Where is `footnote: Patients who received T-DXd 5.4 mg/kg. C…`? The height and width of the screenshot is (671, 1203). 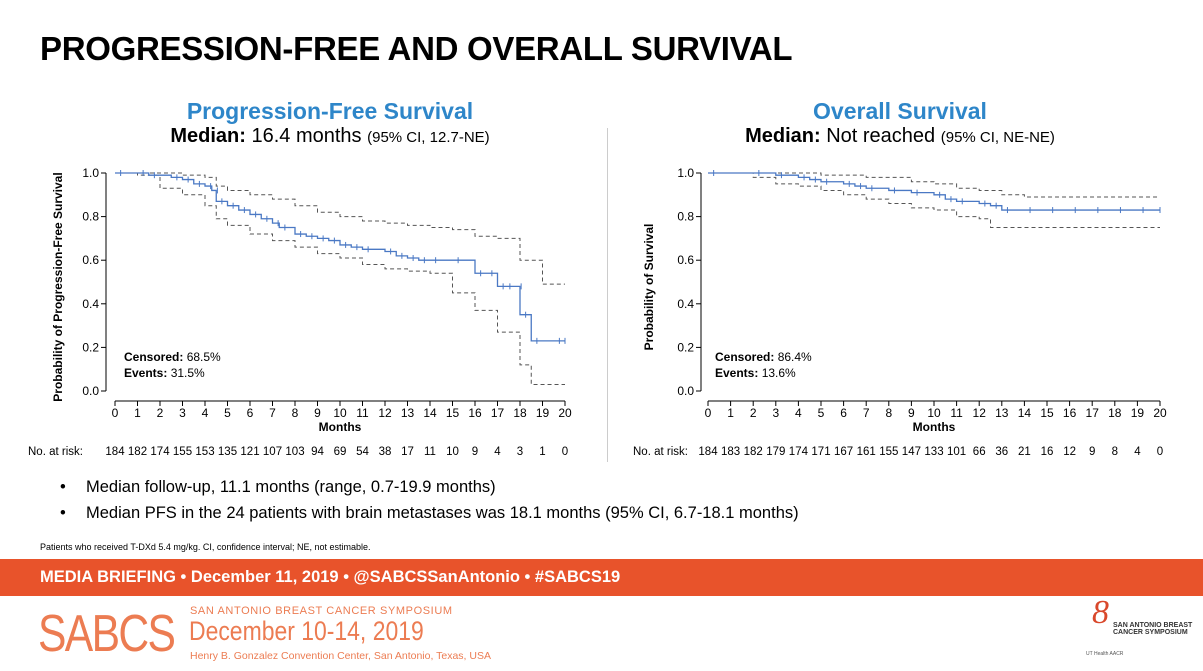
footnote: Patients who received T-DXd 5.4 mg/kg. C… is located at coordinates (205, 547).